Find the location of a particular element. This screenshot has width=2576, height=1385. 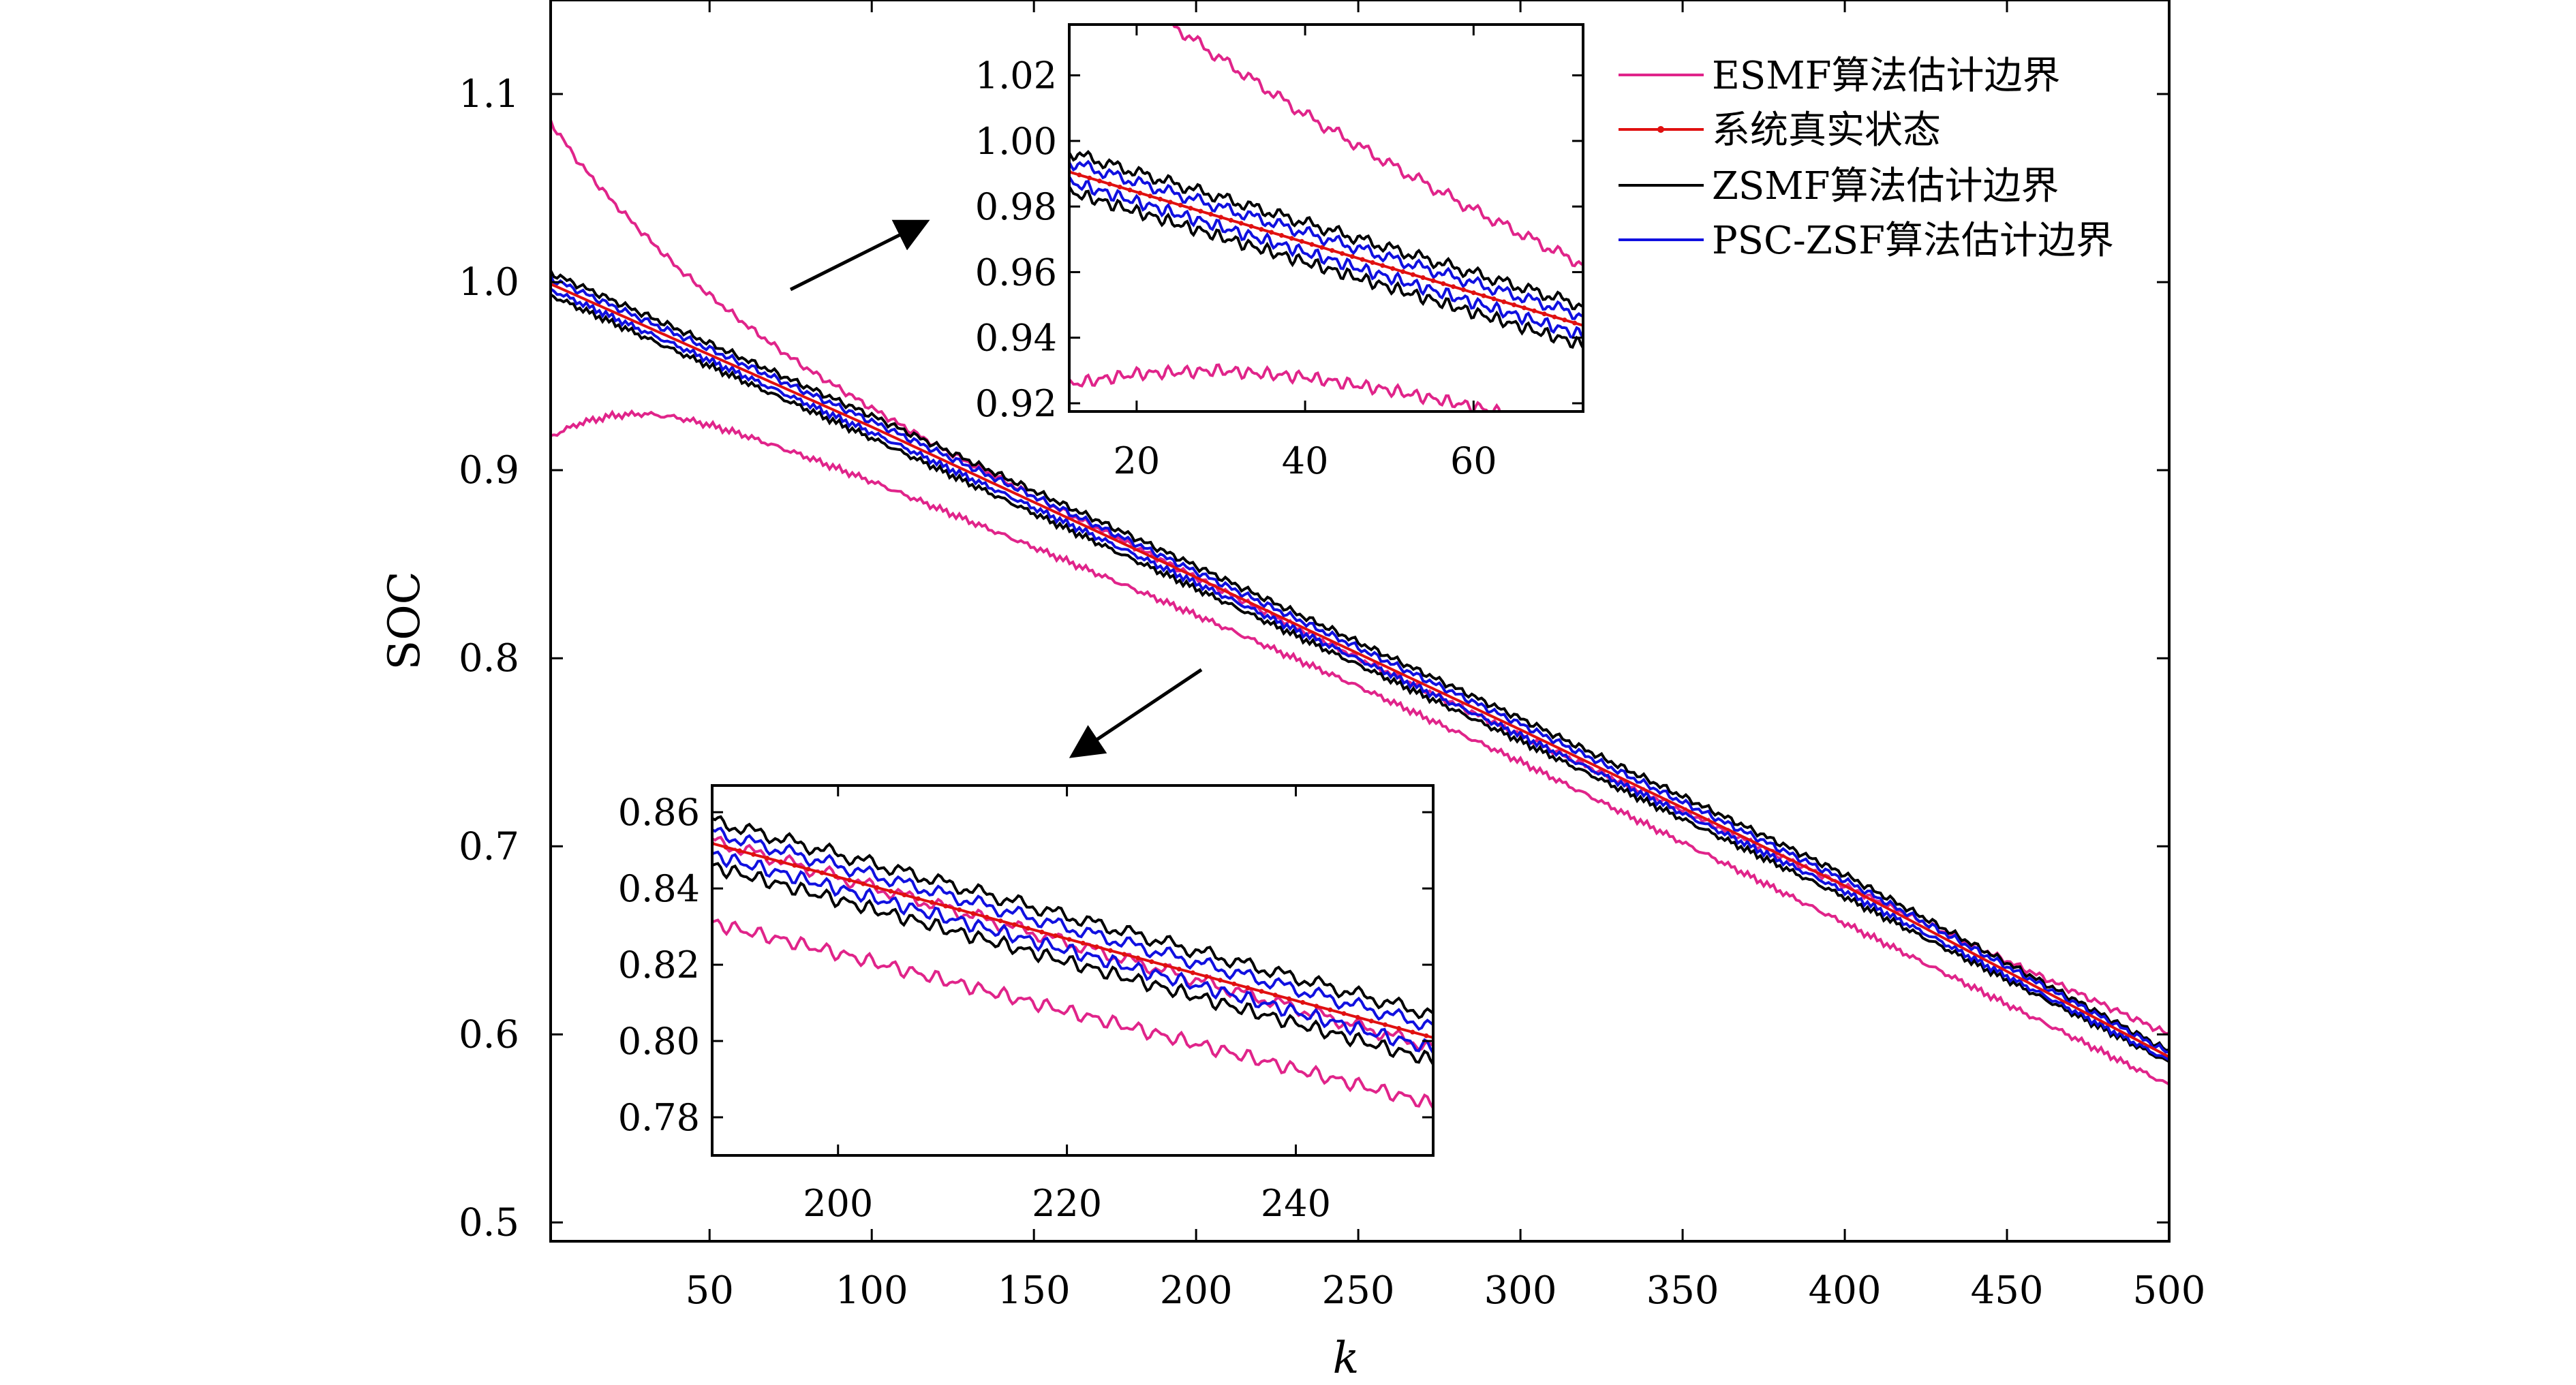

inset-top: 20 40 60 0.92 0.94 0.96 0.98 1.00 1.02 is located at coordinates (1279, 252).